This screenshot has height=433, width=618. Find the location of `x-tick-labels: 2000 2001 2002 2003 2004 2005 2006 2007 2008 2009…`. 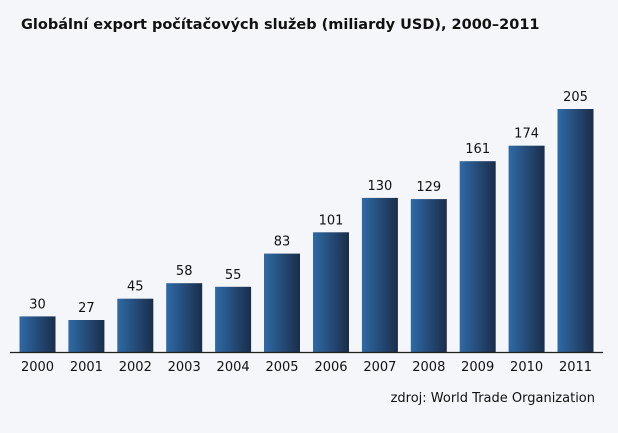

x-tick-labels: 2000 2001 2002 2003 2004 2005 2006 2007 2008 2009… is located at coordinates (306, 367).